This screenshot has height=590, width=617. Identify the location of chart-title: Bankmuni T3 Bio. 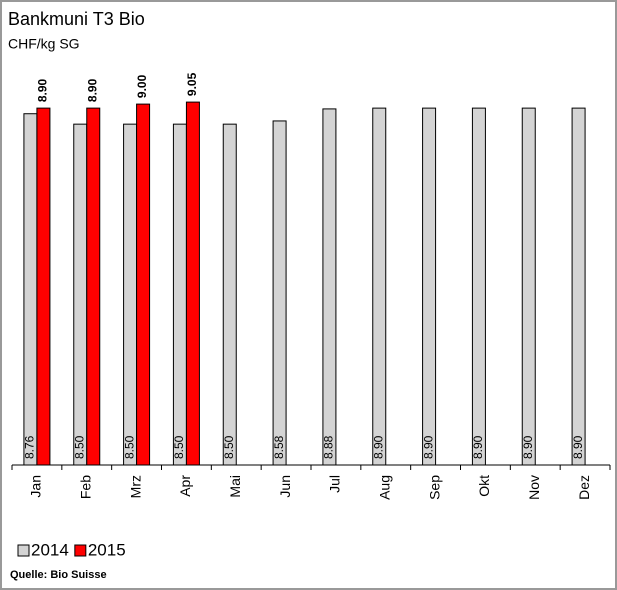
(76, 19).